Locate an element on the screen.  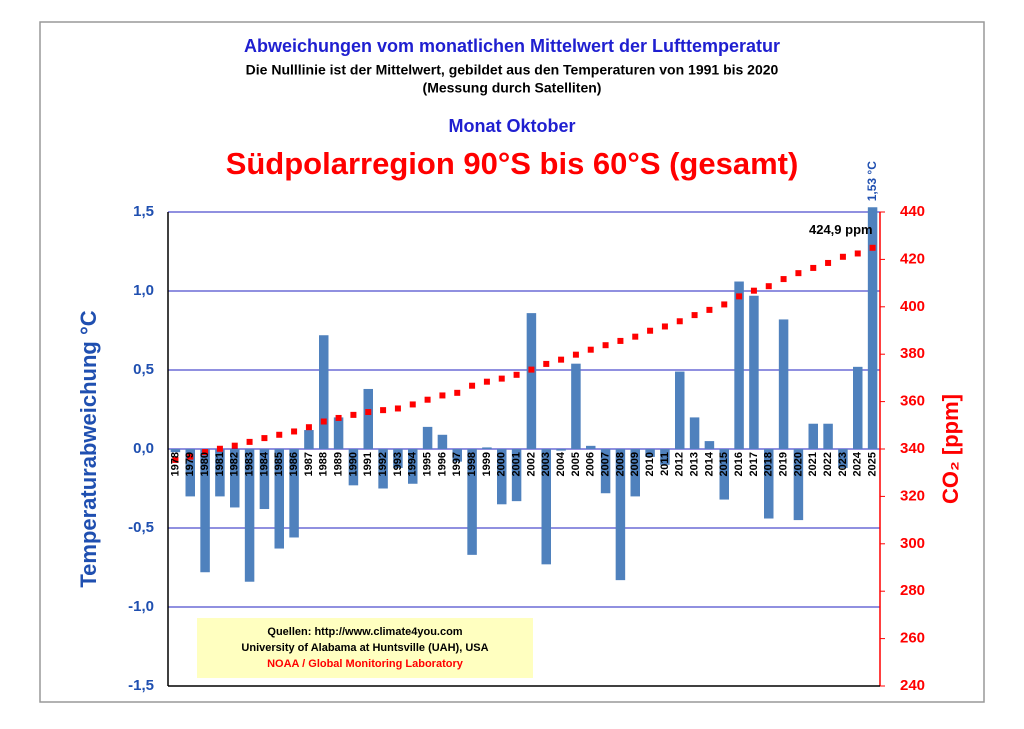
x-tick-label: 2002 is located at coordinates (531, 464).